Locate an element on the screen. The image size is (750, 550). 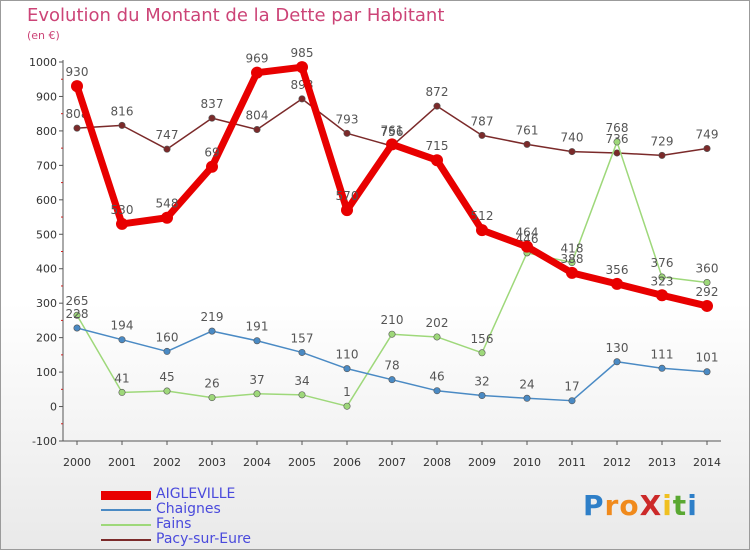
x-tick-label: 2011 is located at coordinates (572, 462).